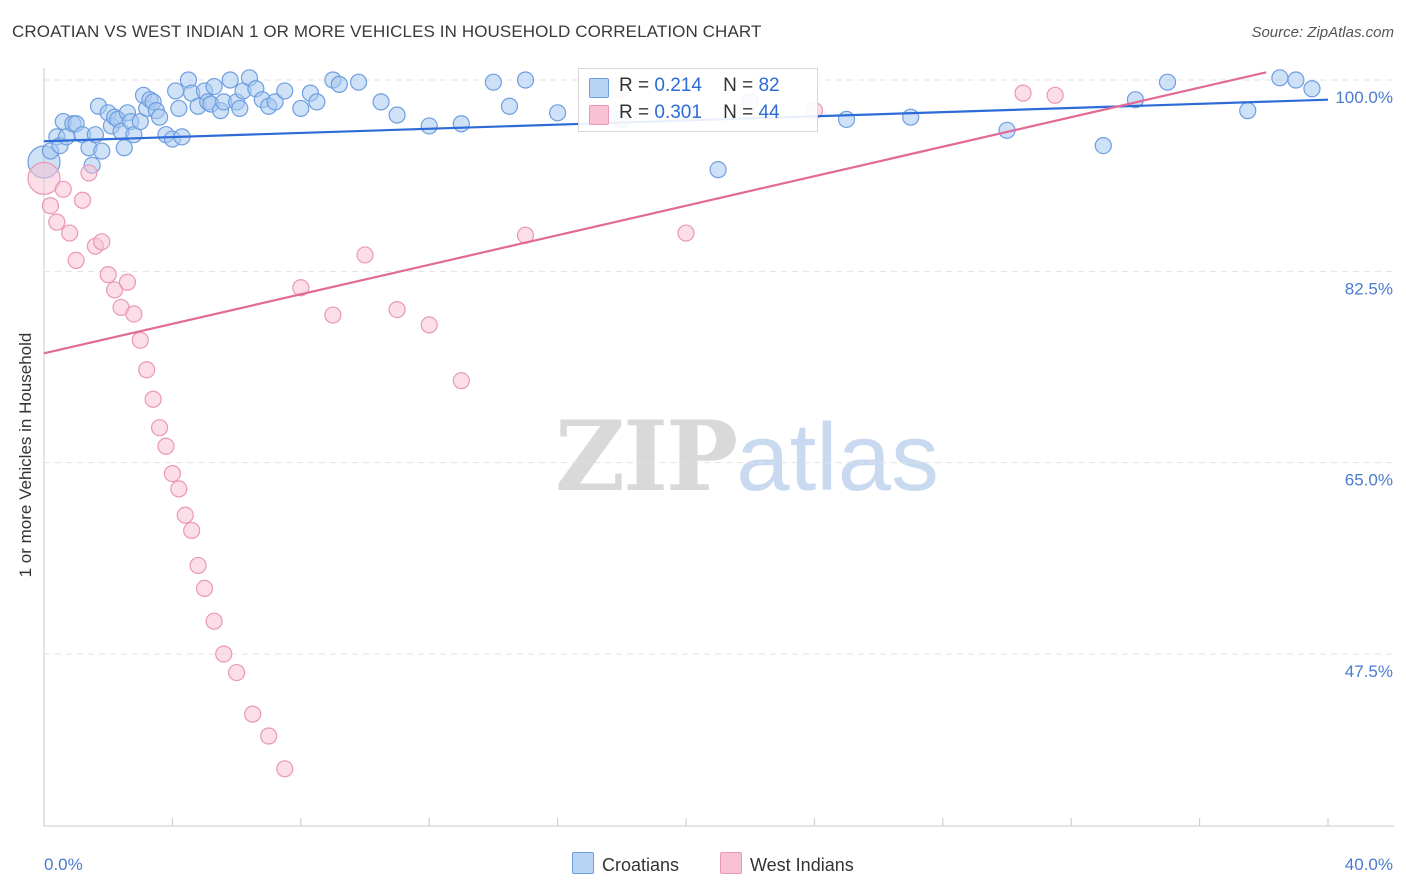  What do you see at coordinates (731, 863) in the screenshot?
I see `bottom-legend-swatch-west-indians` at bounding box center [731, 863].